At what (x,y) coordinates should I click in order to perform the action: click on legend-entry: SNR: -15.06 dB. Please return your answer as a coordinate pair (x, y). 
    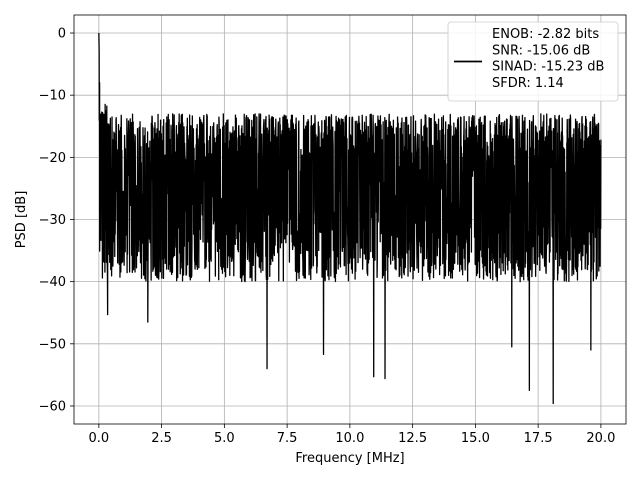
    Looking at the image, I should click on (541, 50).